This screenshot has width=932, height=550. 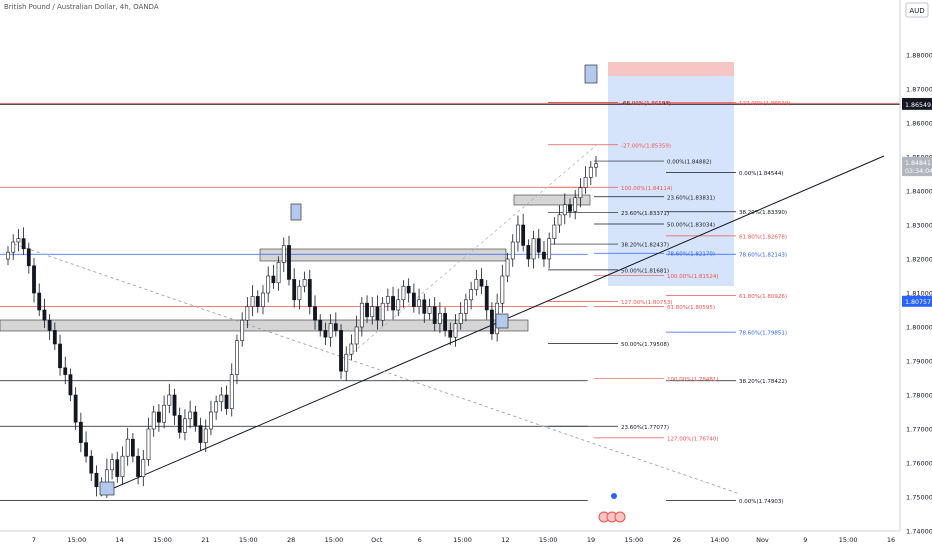 What do you see at coordinates (719, 540) in the screenshot?
I see `time-tick-label: 14:00` at bounding box center [719, 540].